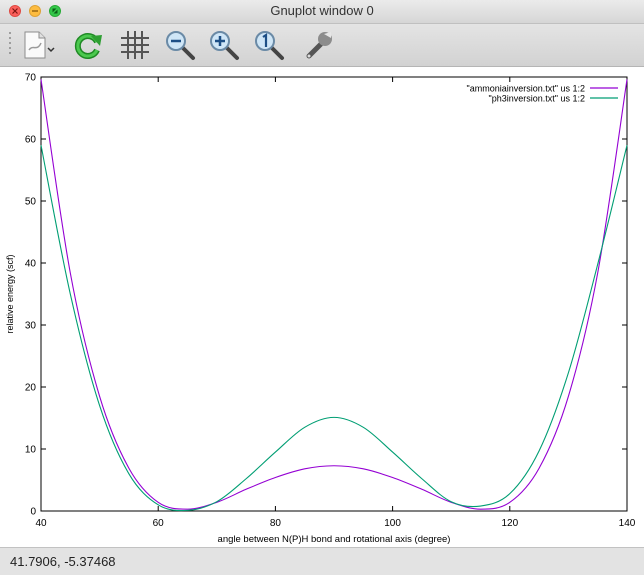  Describe the element at coordinates (159, 523) in the screenshot. I see `x-tick-label: 60` at that location.